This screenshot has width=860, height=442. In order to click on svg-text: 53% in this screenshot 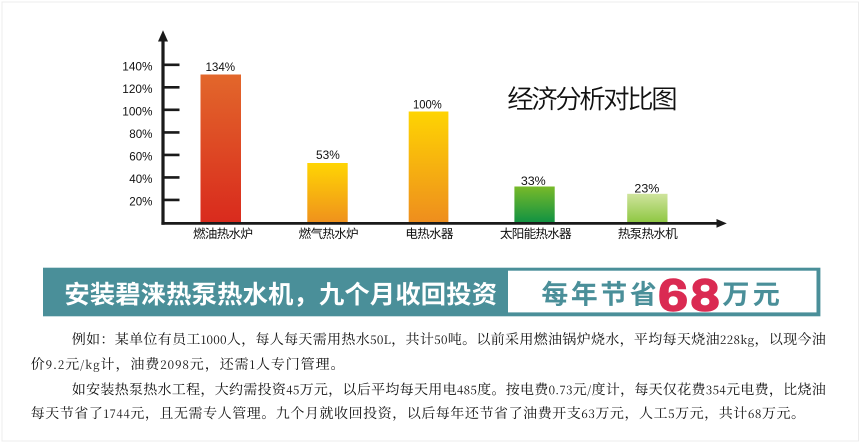, I will do `click(328, 155)`.